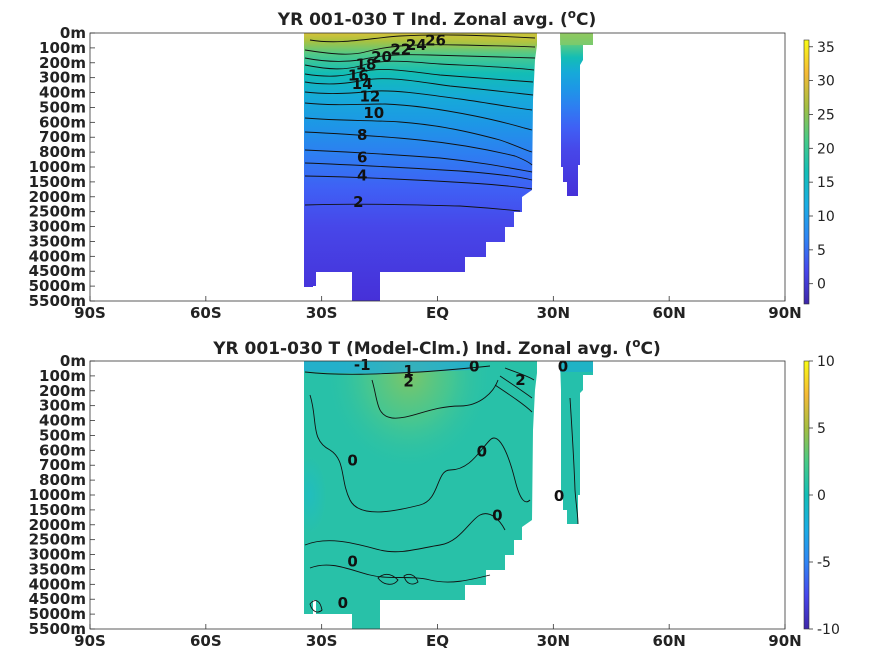 Image resolution: width=875 pixels, height=656 pixels. Describe the element at coordinates (90, 313) in the screenshot. I see `top-x-tick-label: 90S` at that location.